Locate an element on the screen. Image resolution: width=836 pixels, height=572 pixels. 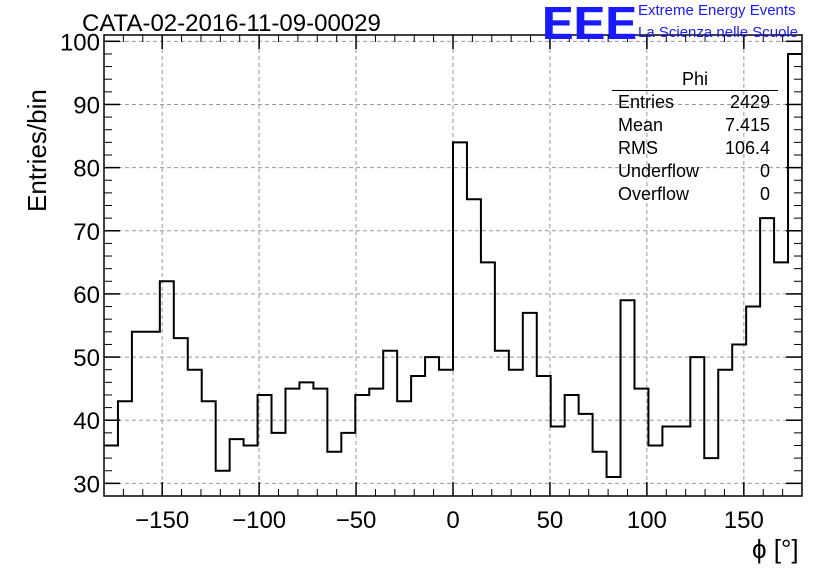
x-tick-label: −100 is located at coordinates (259, 520).